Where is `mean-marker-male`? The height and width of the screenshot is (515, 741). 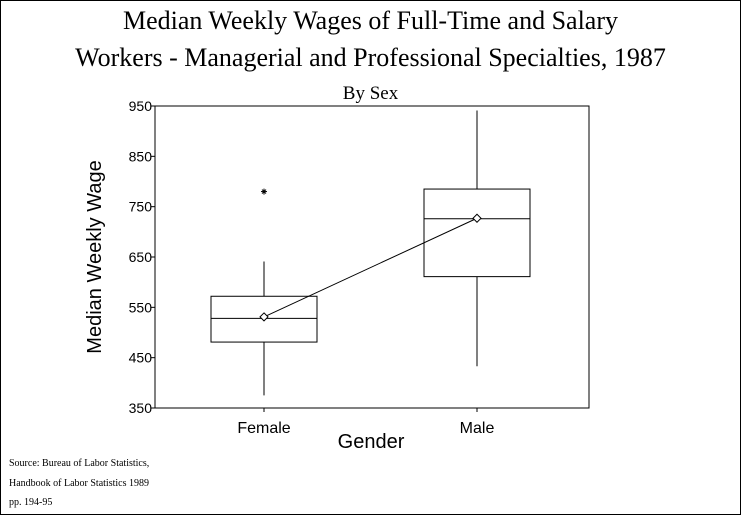 mean-marker-male is located at coordinates (477, 218).